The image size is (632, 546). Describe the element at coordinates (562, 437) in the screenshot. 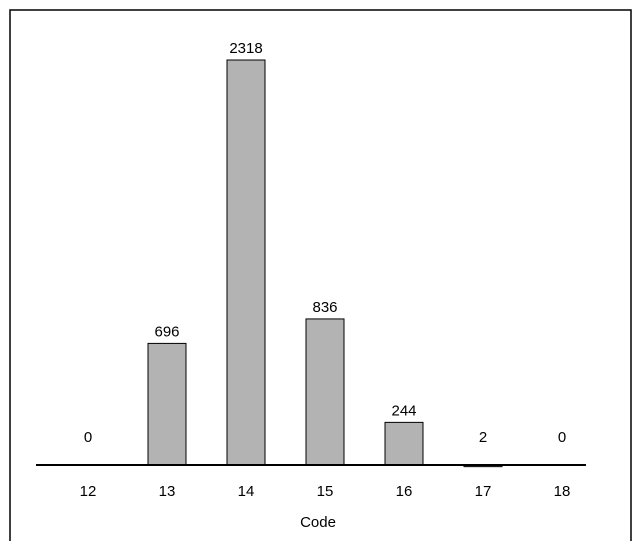

I see `value-label-18: 0` at that location.